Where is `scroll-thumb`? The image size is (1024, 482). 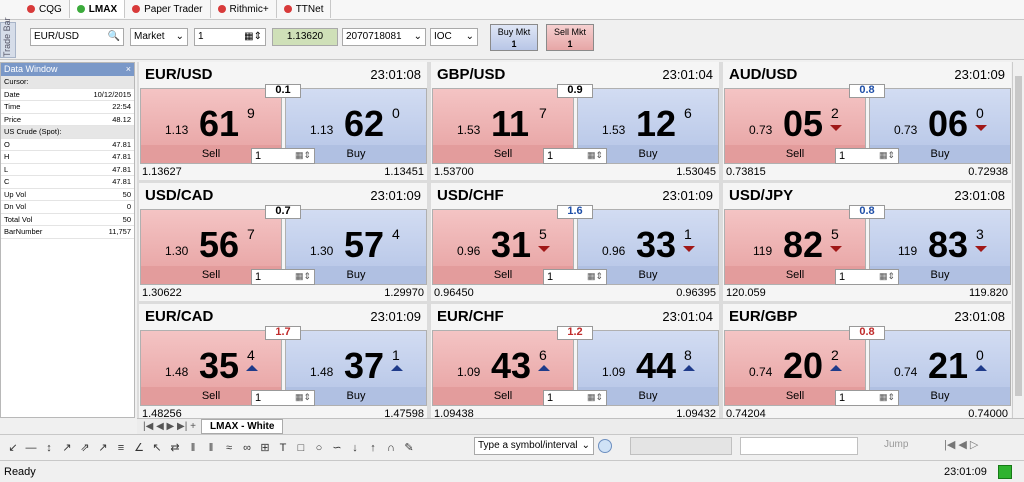 scroll-thumb is located at coordinates (1018, 236).